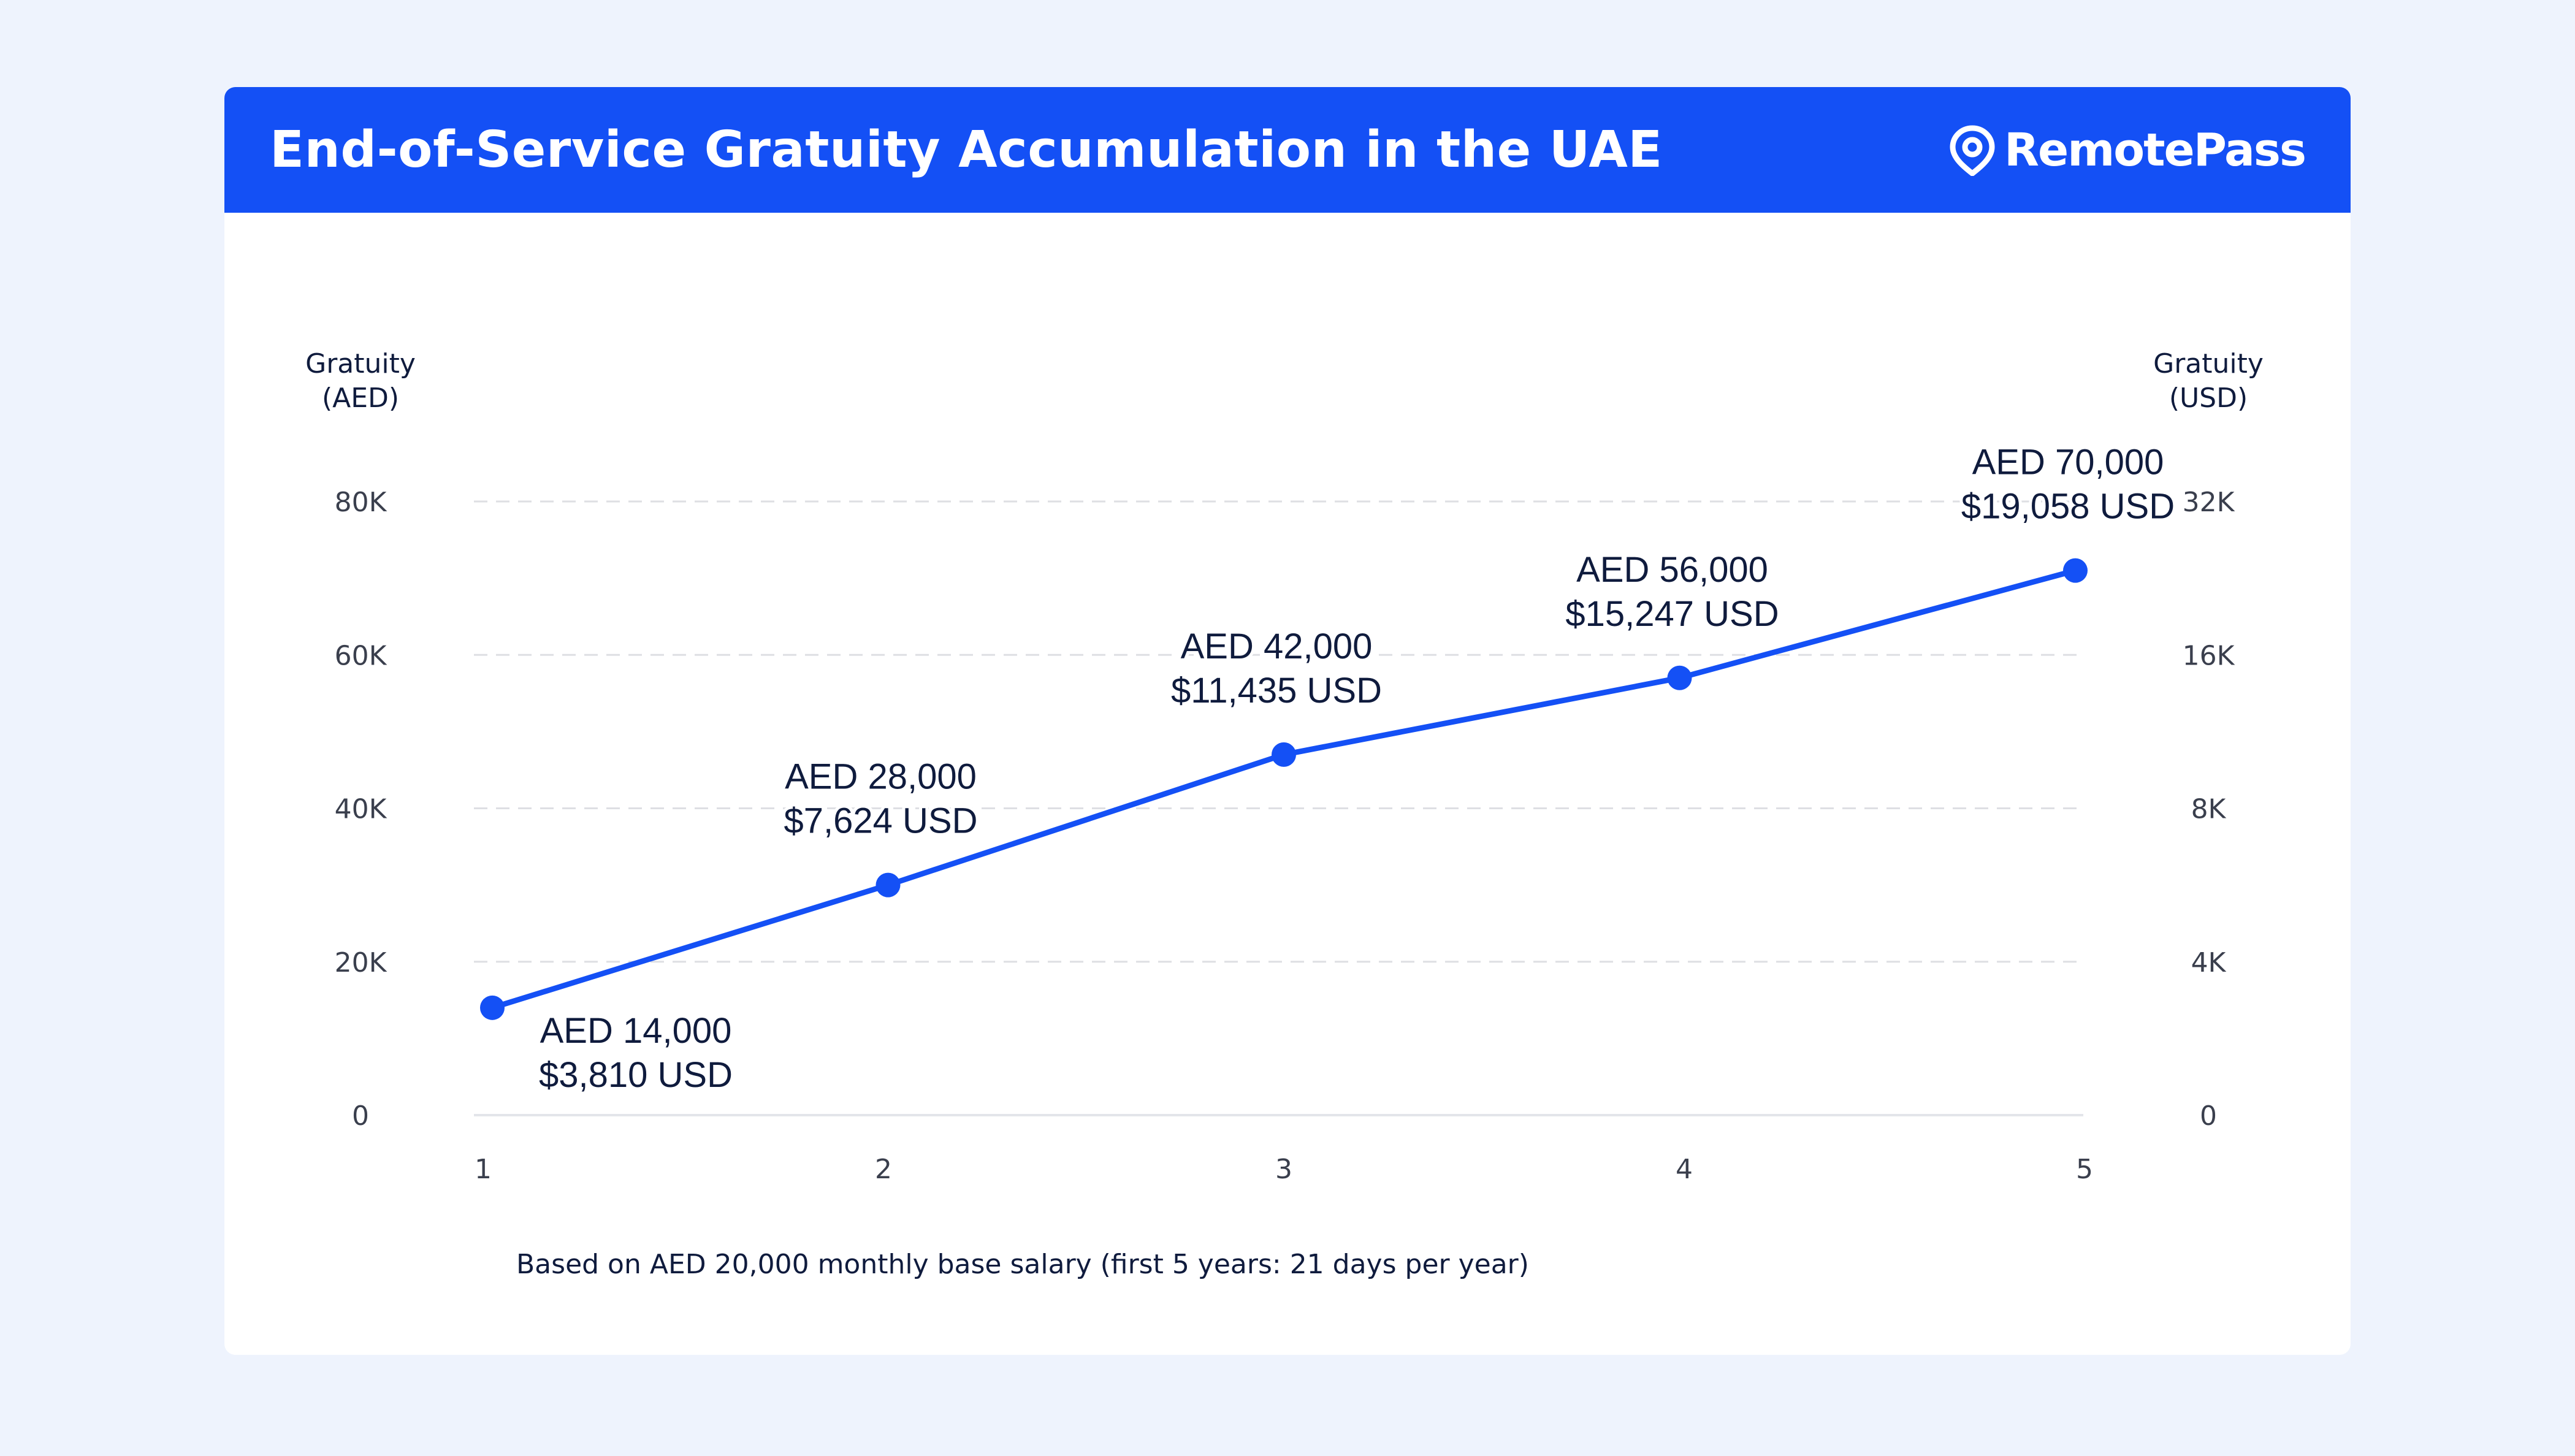 This screenshot has width=2575, height=1456. I want to click on x-tick-label: 5, so click(2084, 1170).